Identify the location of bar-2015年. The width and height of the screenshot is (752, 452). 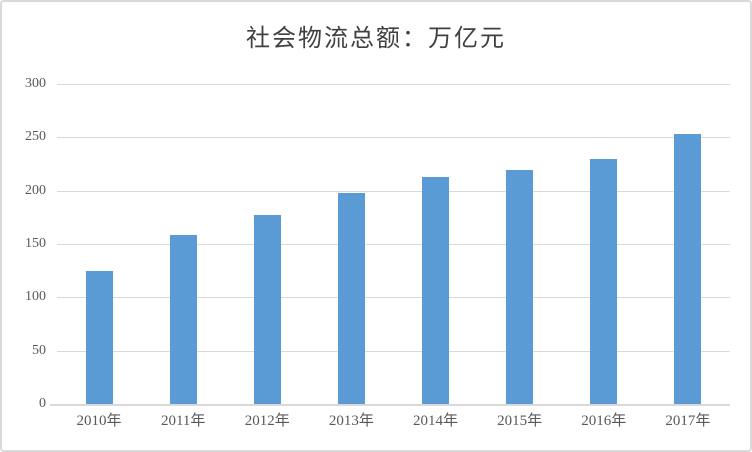
(520, 287).